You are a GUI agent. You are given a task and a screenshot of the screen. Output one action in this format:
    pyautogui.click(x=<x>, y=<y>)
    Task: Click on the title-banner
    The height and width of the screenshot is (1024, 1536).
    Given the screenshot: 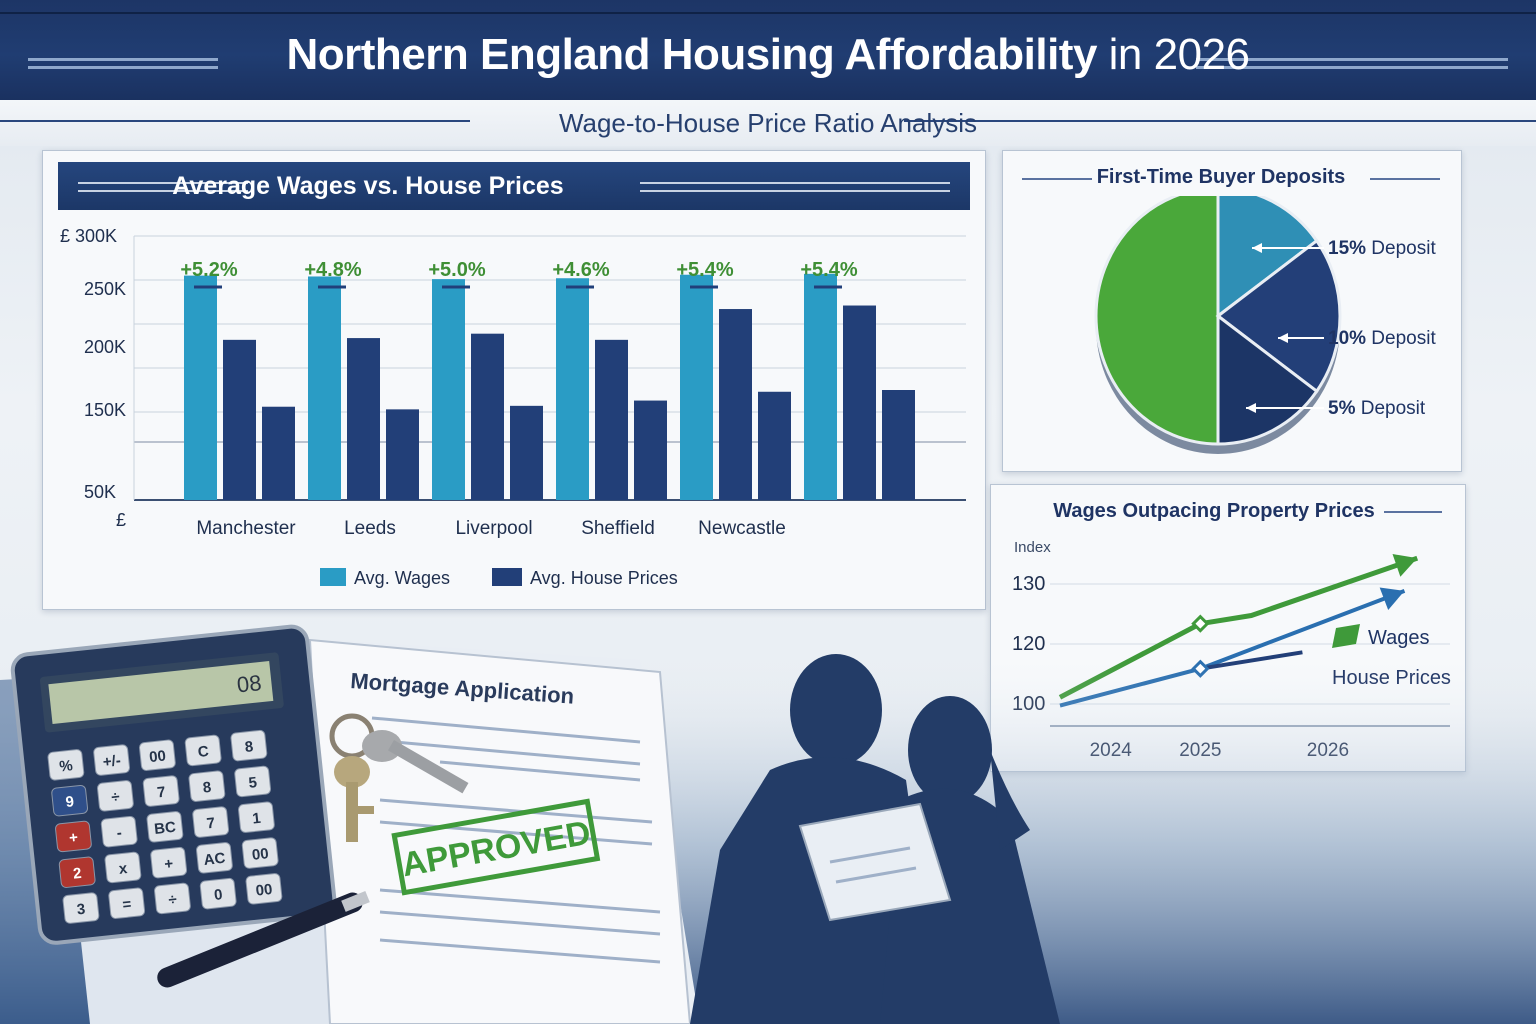 What is the action you would take?
    pyautogui.click(x=768, y=50)
    